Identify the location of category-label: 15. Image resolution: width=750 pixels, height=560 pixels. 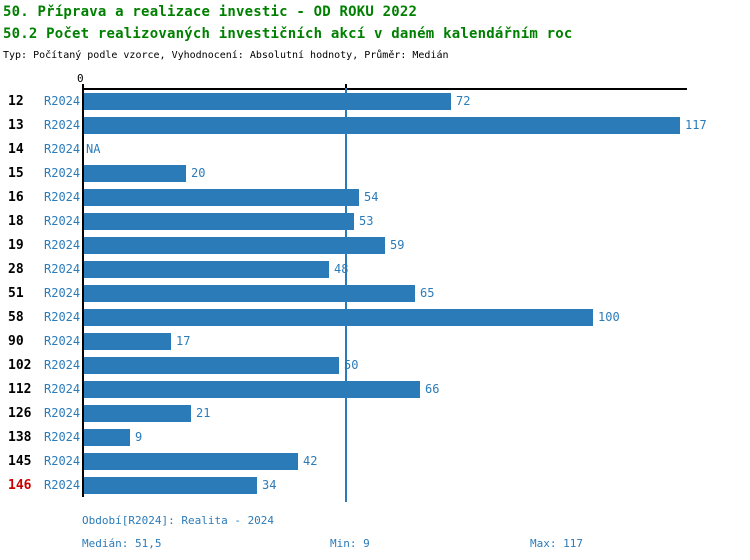
(16, 173).